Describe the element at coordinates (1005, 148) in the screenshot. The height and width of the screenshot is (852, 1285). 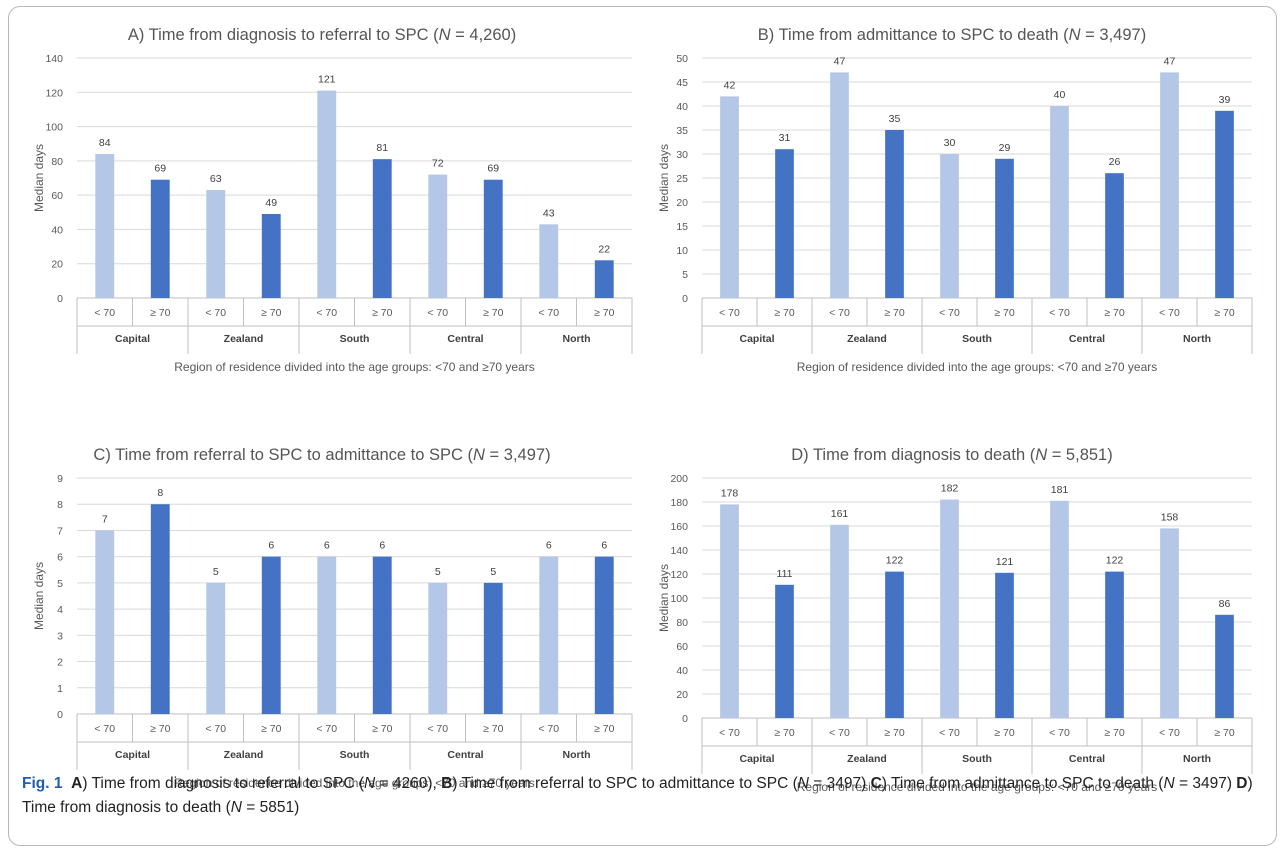
I see `data-label: 29` at that location.